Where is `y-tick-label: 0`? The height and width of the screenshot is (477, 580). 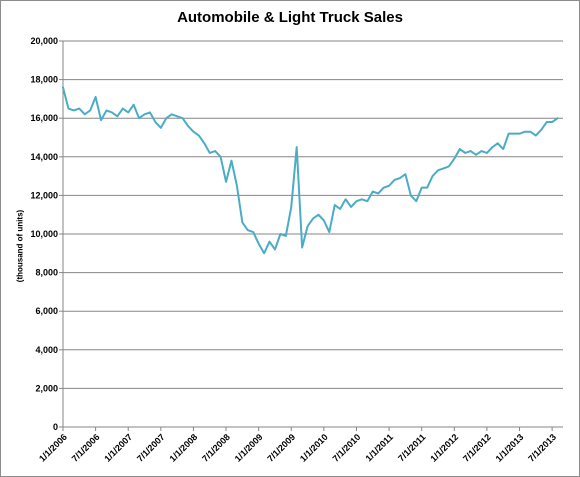 y-tick-label: 0 is located at coordinates (55, 427).